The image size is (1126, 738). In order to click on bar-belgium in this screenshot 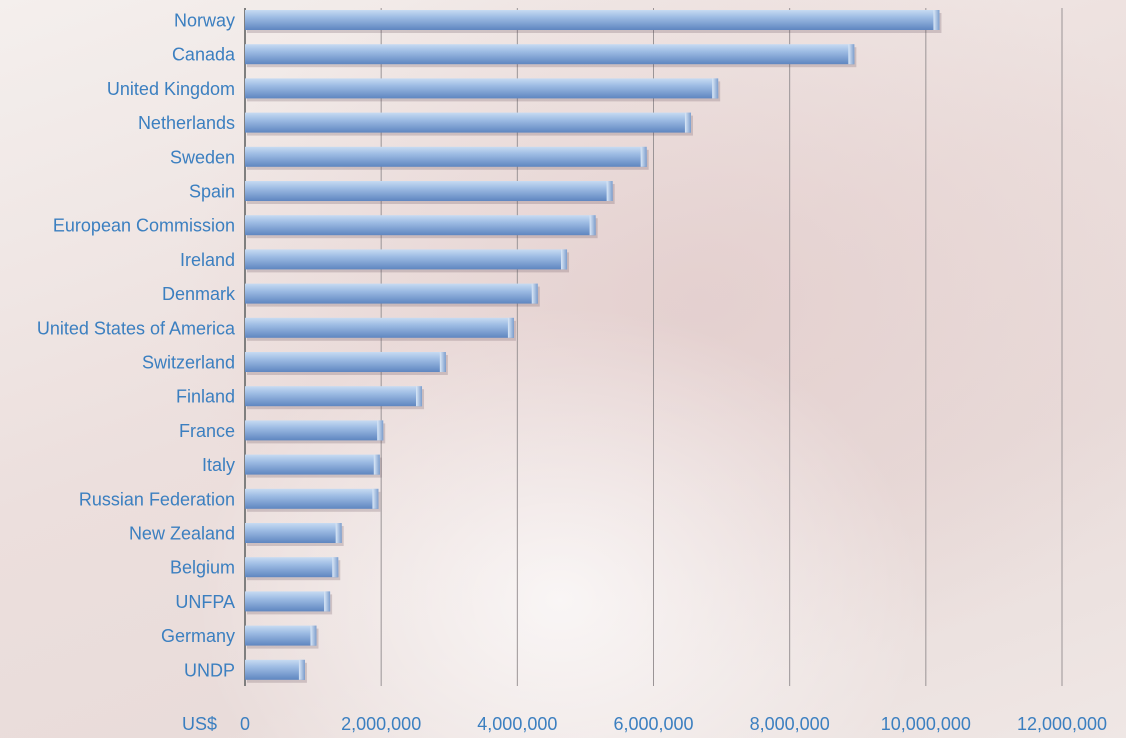, I will do `click(293, 569)`.